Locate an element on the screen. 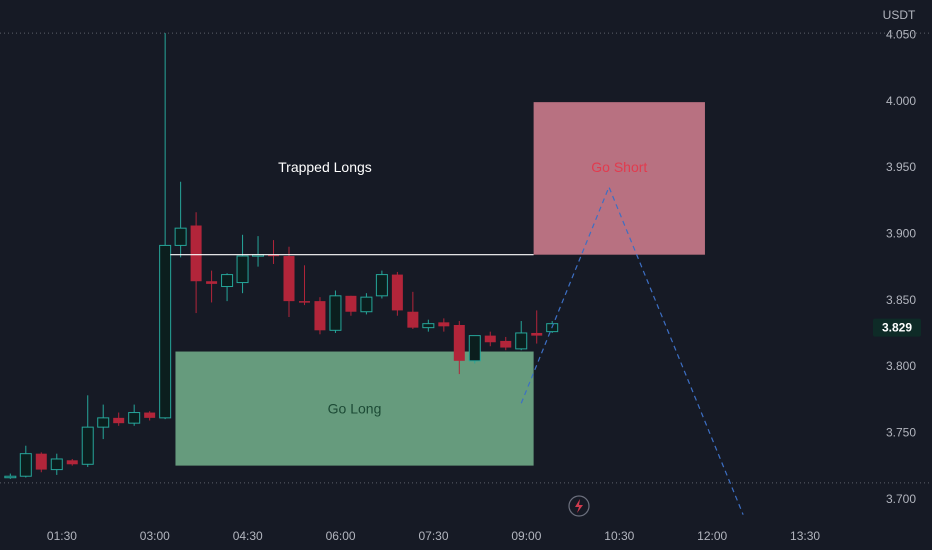  y-tick-label: 4.000 is located at coordinates (901, 101).